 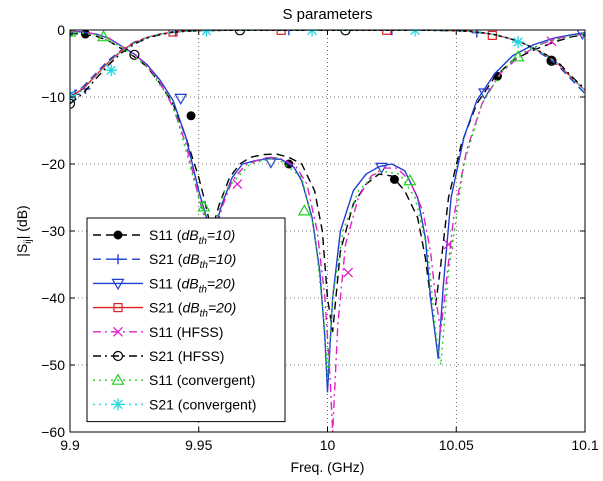 I want to click on y-tick-label: 0, so click(x=61, y=30).